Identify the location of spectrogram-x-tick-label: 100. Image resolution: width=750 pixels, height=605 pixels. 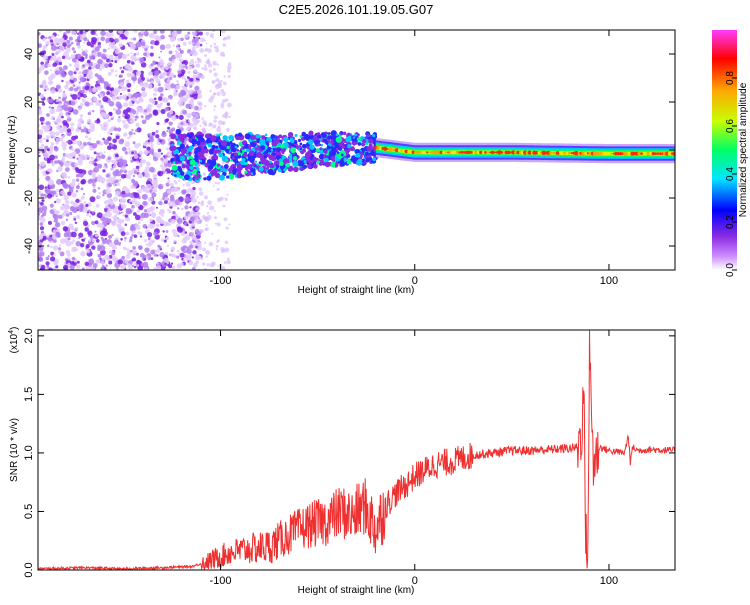
(609, 281).